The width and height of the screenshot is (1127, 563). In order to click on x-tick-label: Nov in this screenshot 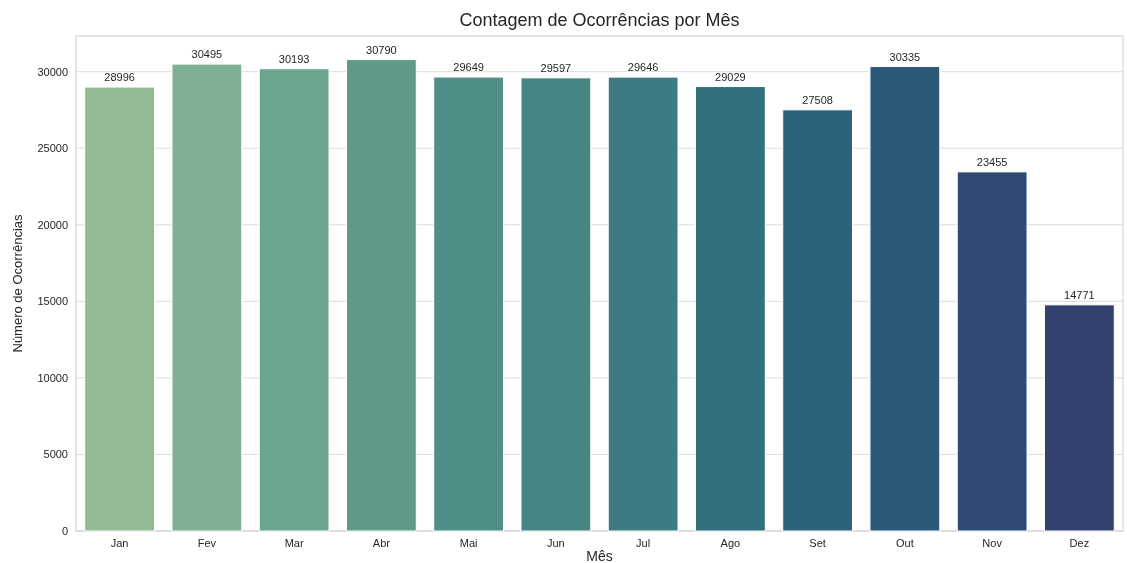, I will do `click(992, 543)`.